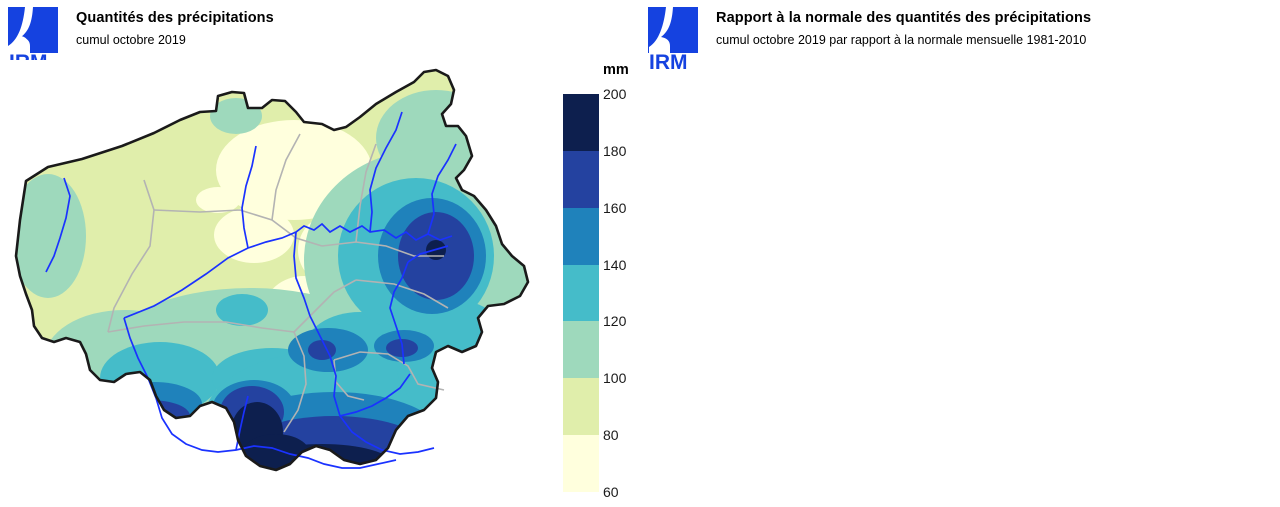 The height and width of the screenshot is (507, 1280). Describe the element at coordinates (668, 60) in the screenshot. I see `svg-text: IRM` at that location.